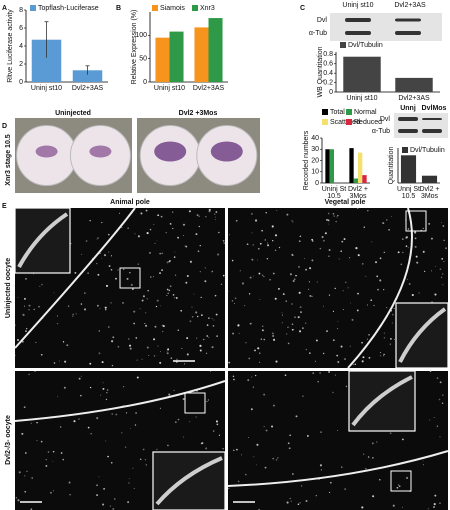 Image resolution: width=450 pixels, height=510 pixels. I want to click on y-tick-label: 20, so click(315, 160).